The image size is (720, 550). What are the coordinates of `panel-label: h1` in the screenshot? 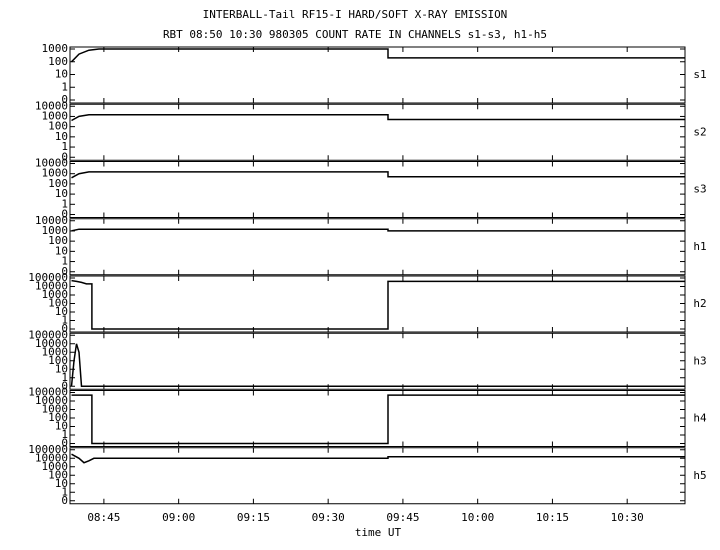 It's located at (699, 246).